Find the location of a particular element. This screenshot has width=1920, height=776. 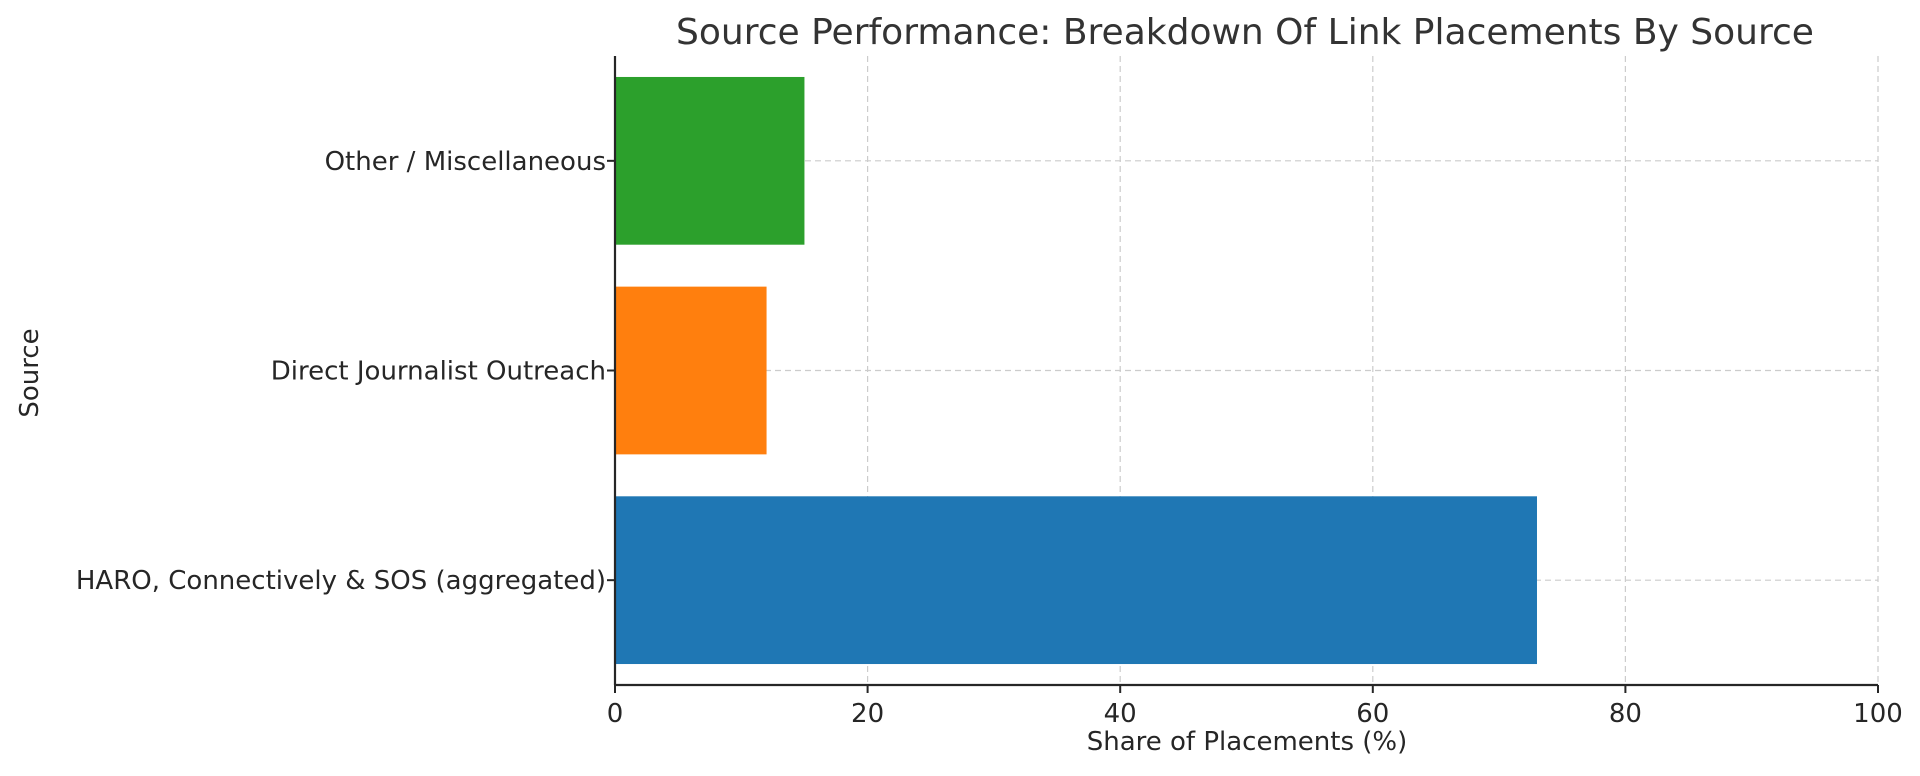

x-ticks: 0 20 40 60 80 100 is located at coordinates (1255, 707).